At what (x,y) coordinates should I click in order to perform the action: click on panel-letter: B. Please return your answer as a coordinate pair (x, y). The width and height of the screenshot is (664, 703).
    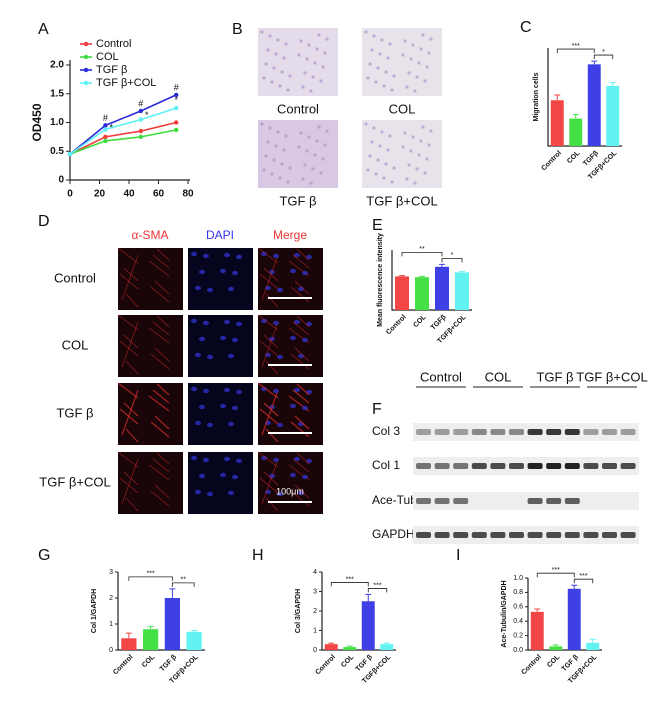
    Looking at the image, I should click on (237, 29).